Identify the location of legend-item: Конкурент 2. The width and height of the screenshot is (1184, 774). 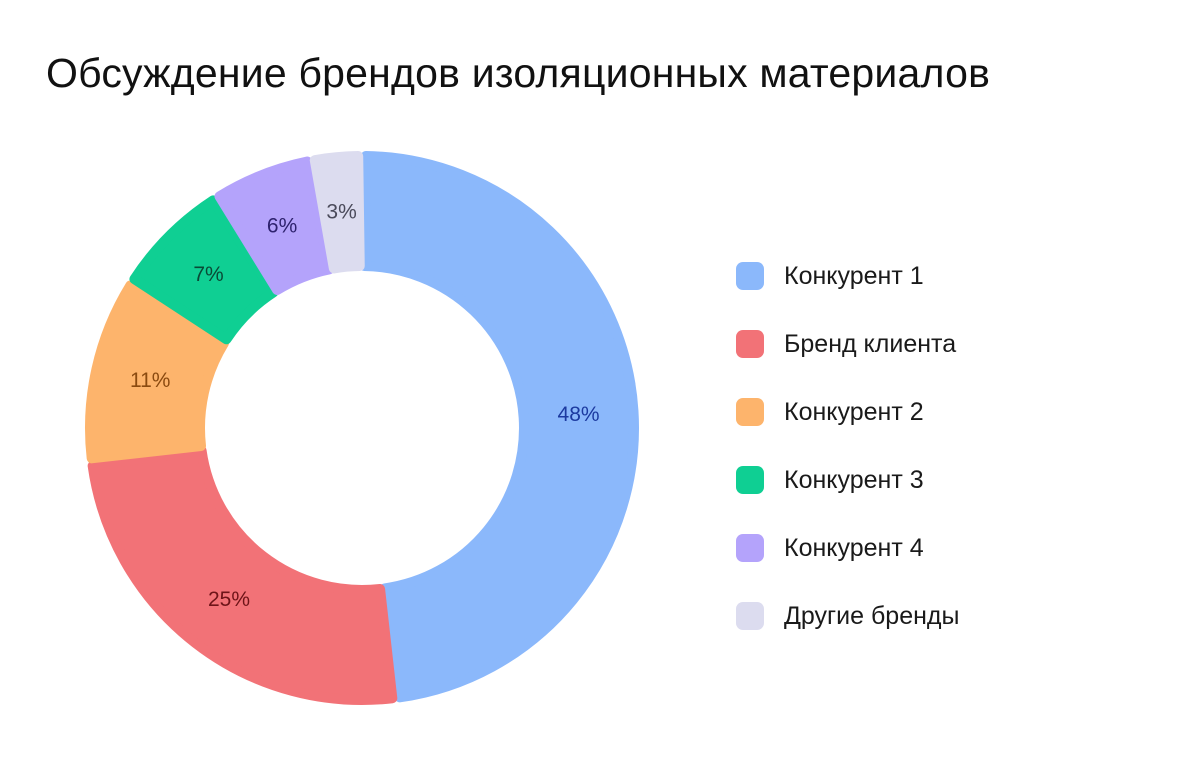
(946, 412).